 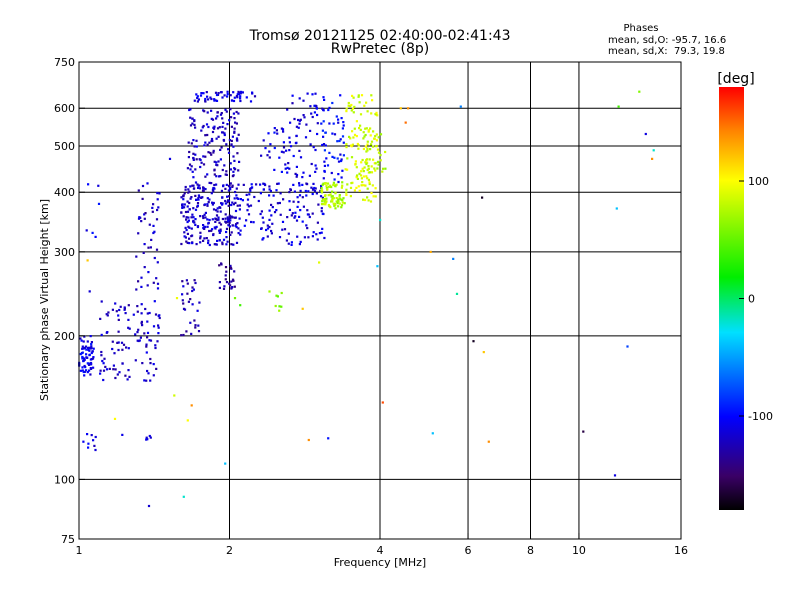 What do you see at coordinates (756, 299) in the screenshot?
I see `colorbar-ticks: 100 0 -100` at bounding box center [756, 299].